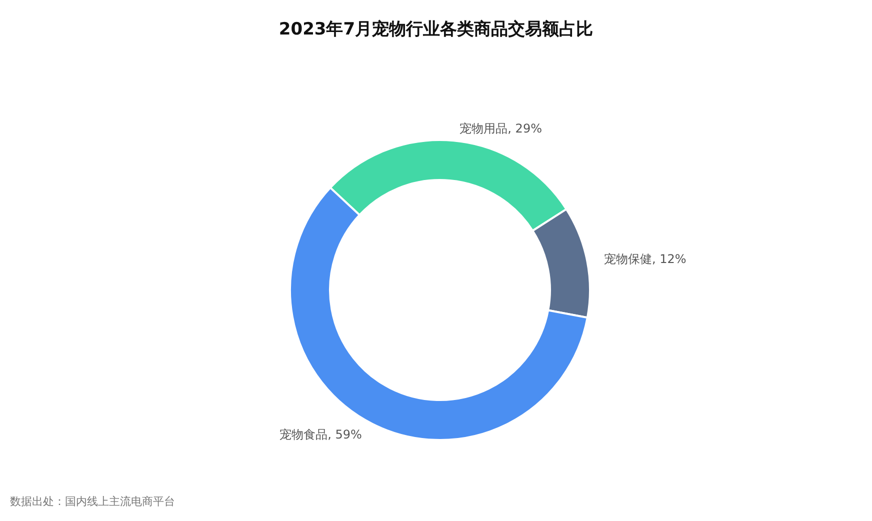 This screenshot has width=872, height=521. I want to click on text: 数据出处：国内线上主流电商平台, so click(92, 501).